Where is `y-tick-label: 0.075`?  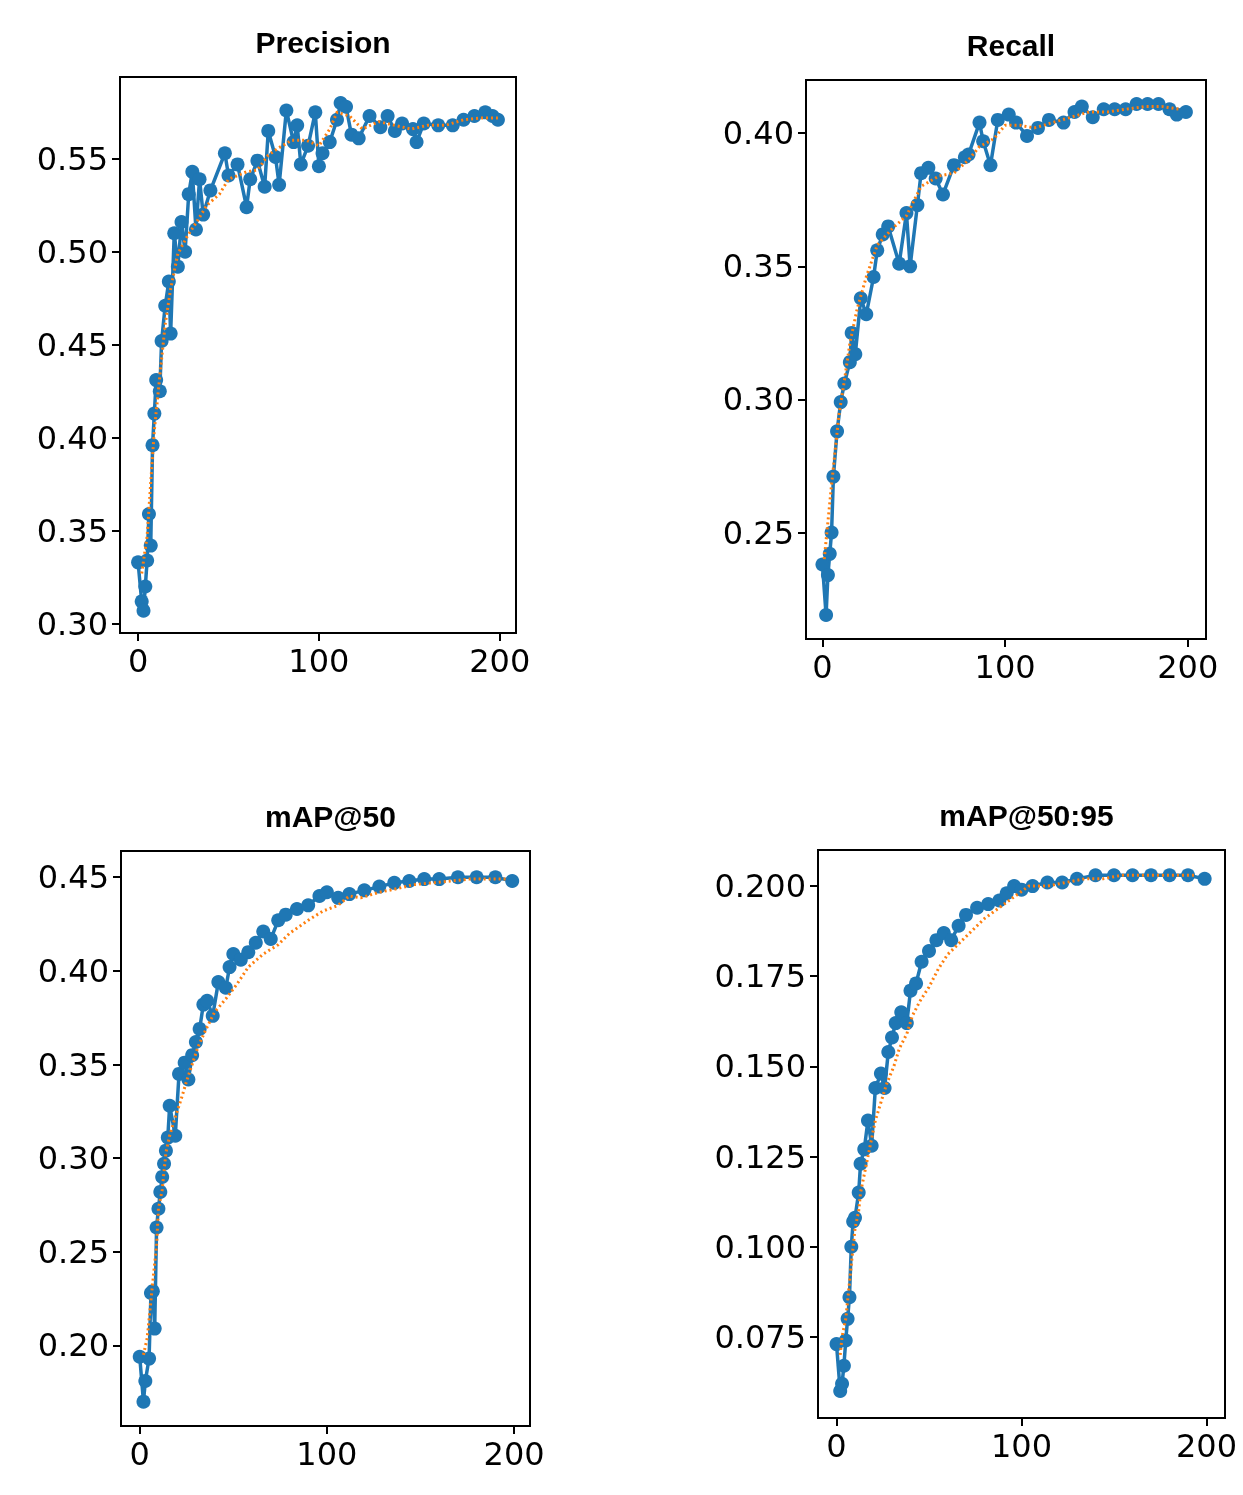
y-tick-label: 0.075 is located at coordinates (760, 1336).